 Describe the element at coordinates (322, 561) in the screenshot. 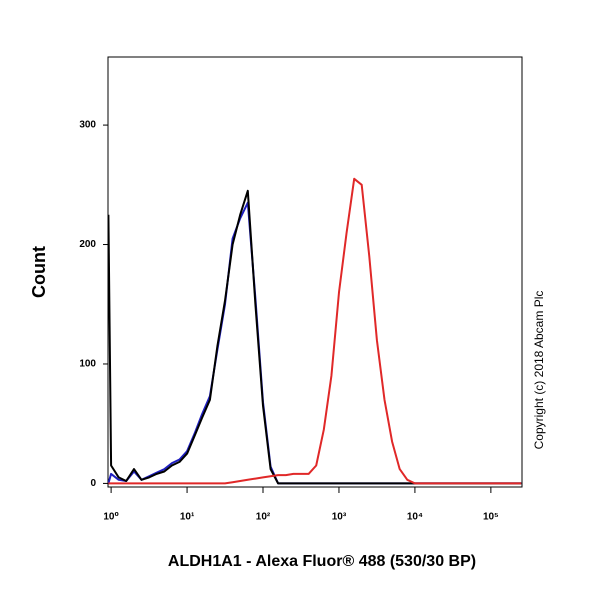

I see `x-axis-label: ALDH1A1 - Alexa Fluor® 488 (530/30 BP)` at that location.